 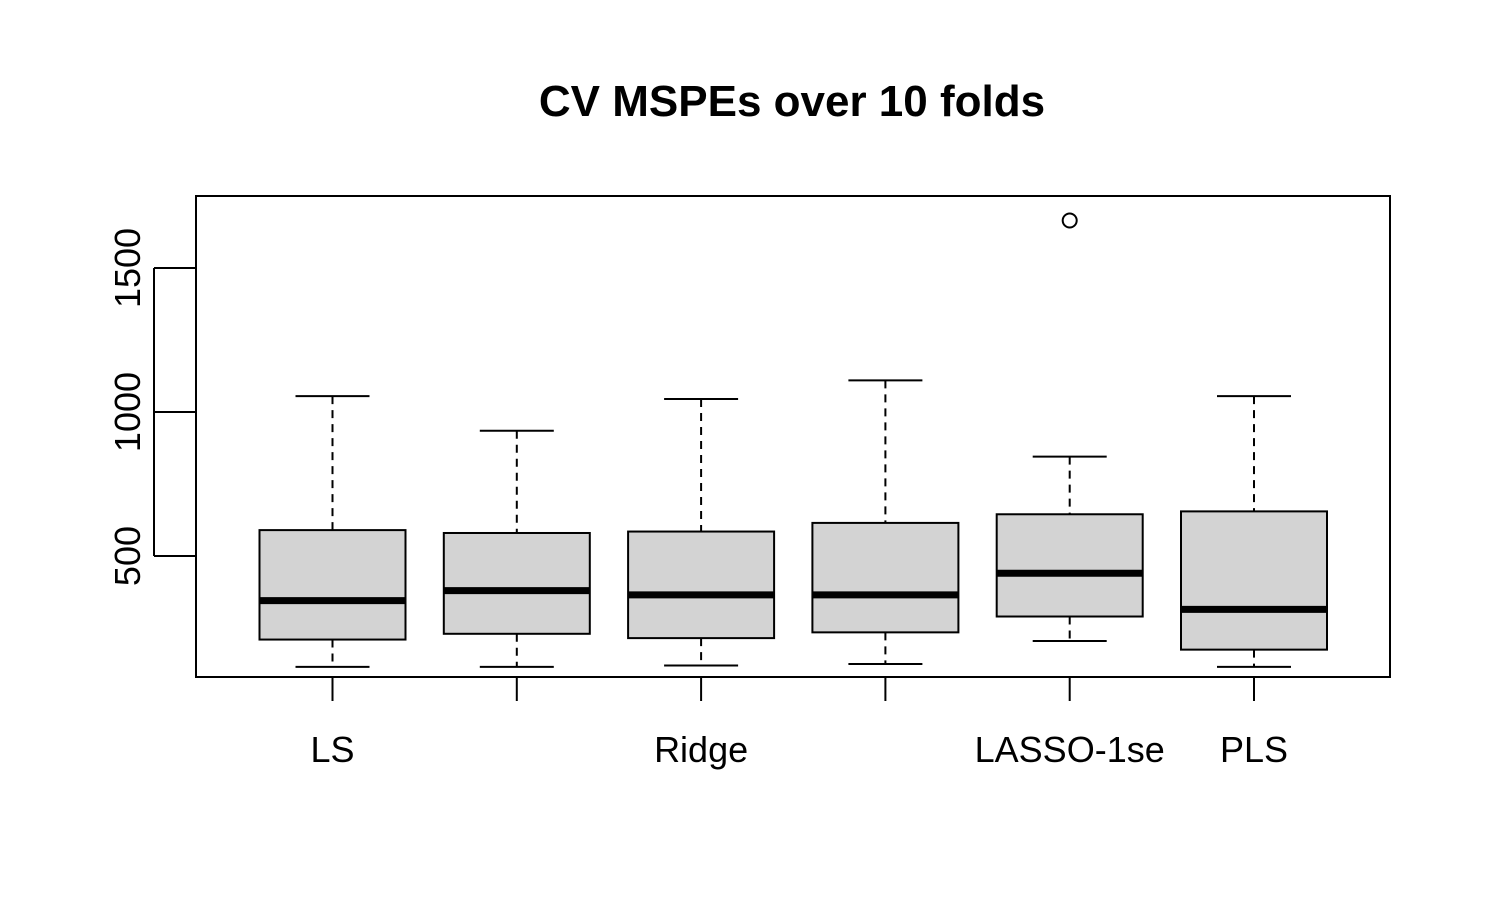 What do you see at coordinates (332, 749) in the screenshot?
I see `x-tick-label-0: LS` at bounding box center [332, 749].